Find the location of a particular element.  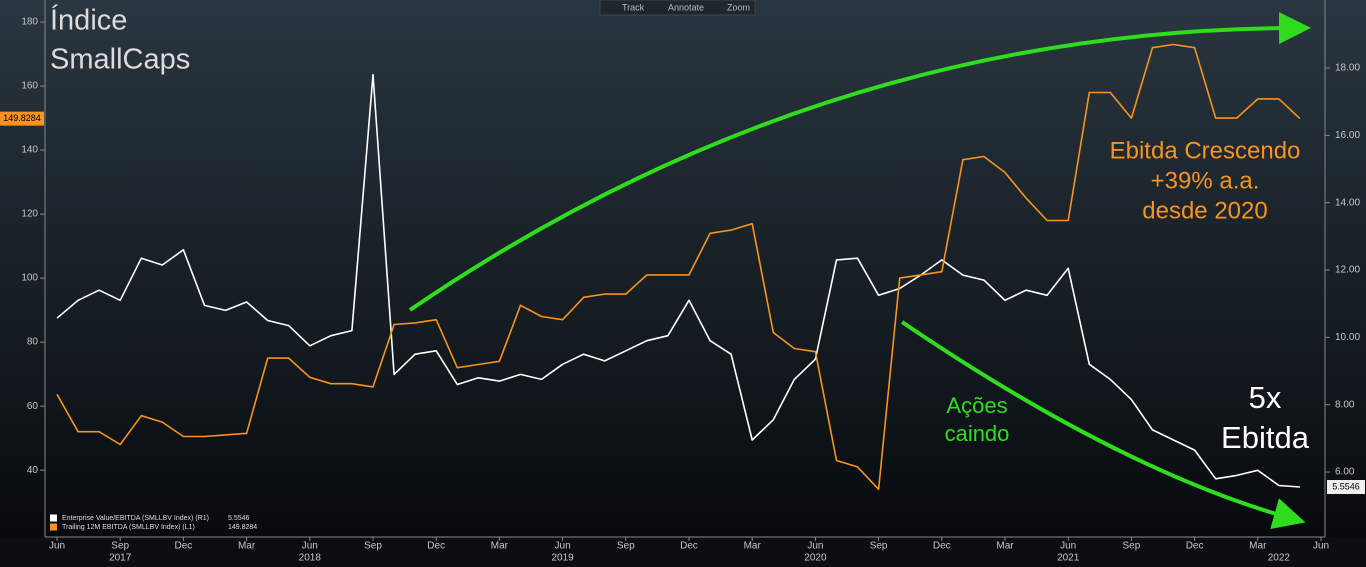

y2-tick-label: 6.00 is located at coordinates (1345, 472).